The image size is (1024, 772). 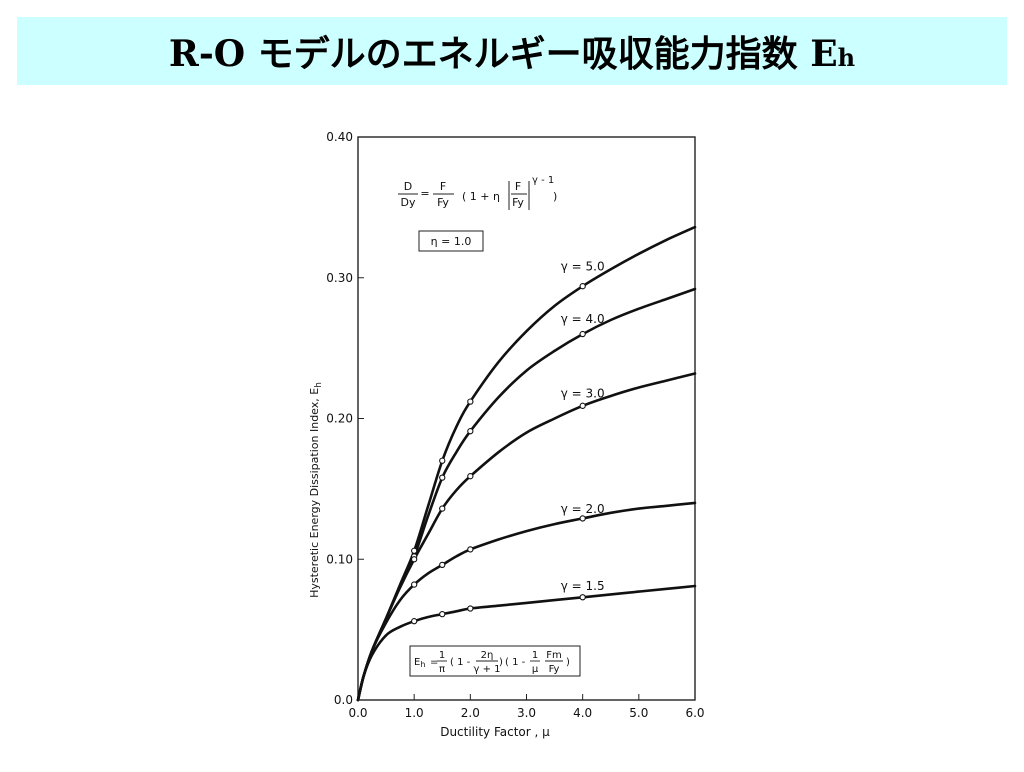 I want to click on formula-bottom-p1a: ( 1 -, so click(x=460, y=662).